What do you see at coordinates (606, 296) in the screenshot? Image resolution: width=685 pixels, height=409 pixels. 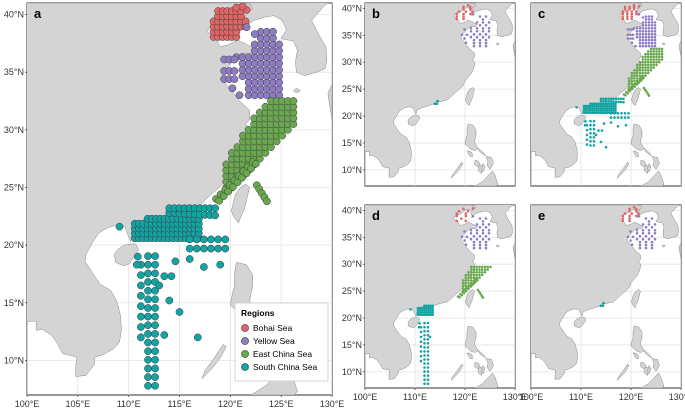 I see `panel-e-land` at bounding box center [606, 296].